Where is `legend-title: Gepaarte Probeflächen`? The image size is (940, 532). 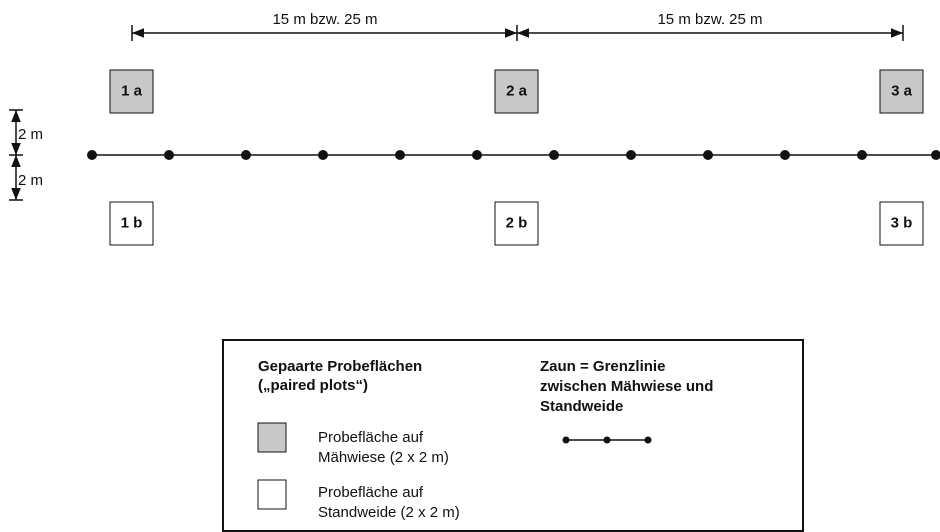 legend-title: Gepaarte Probeflächen is located at coordinates (340, 366).